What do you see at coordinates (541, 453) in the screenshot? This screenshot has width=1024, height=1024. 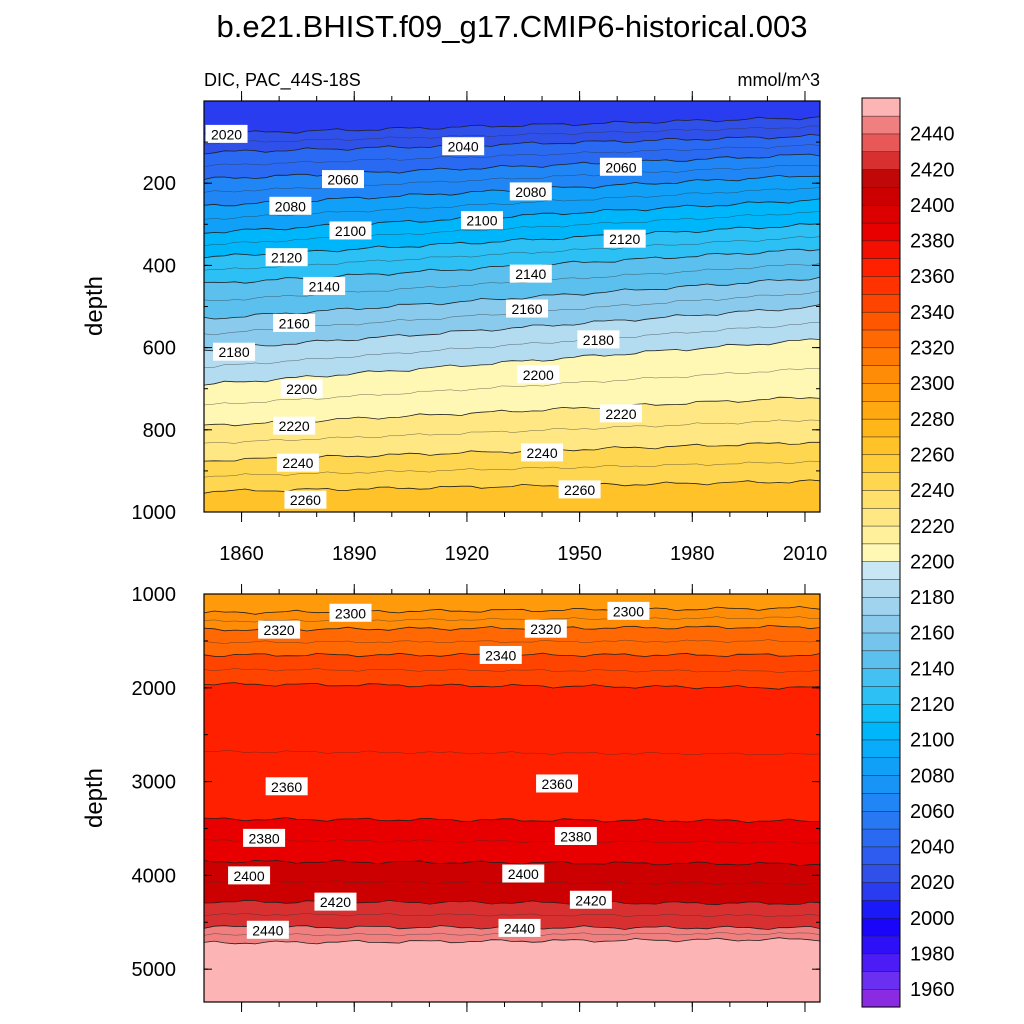 I see `contour-label-text: 2240` at bounding box center [541, 453].